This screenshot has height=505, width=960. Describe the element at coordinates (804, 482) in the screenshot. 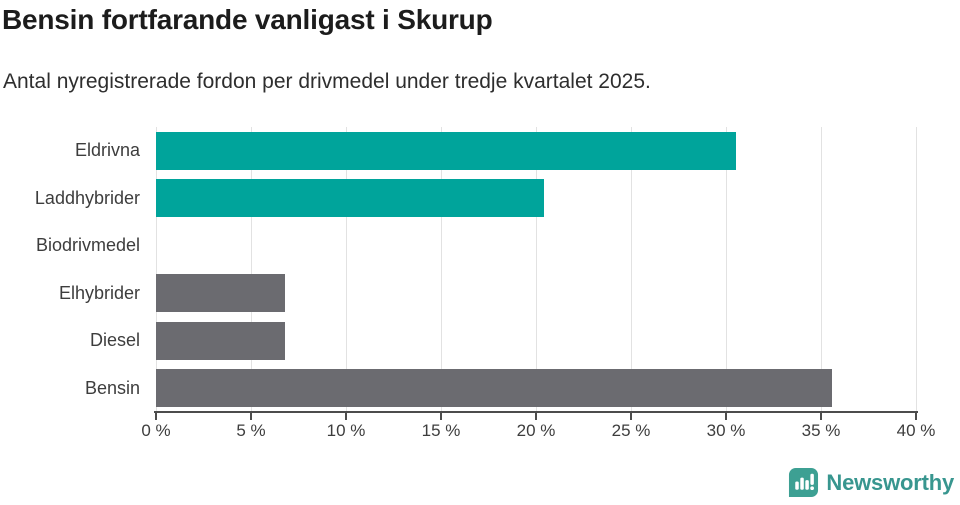

I see `newsworthy-logo-icon` at that location.